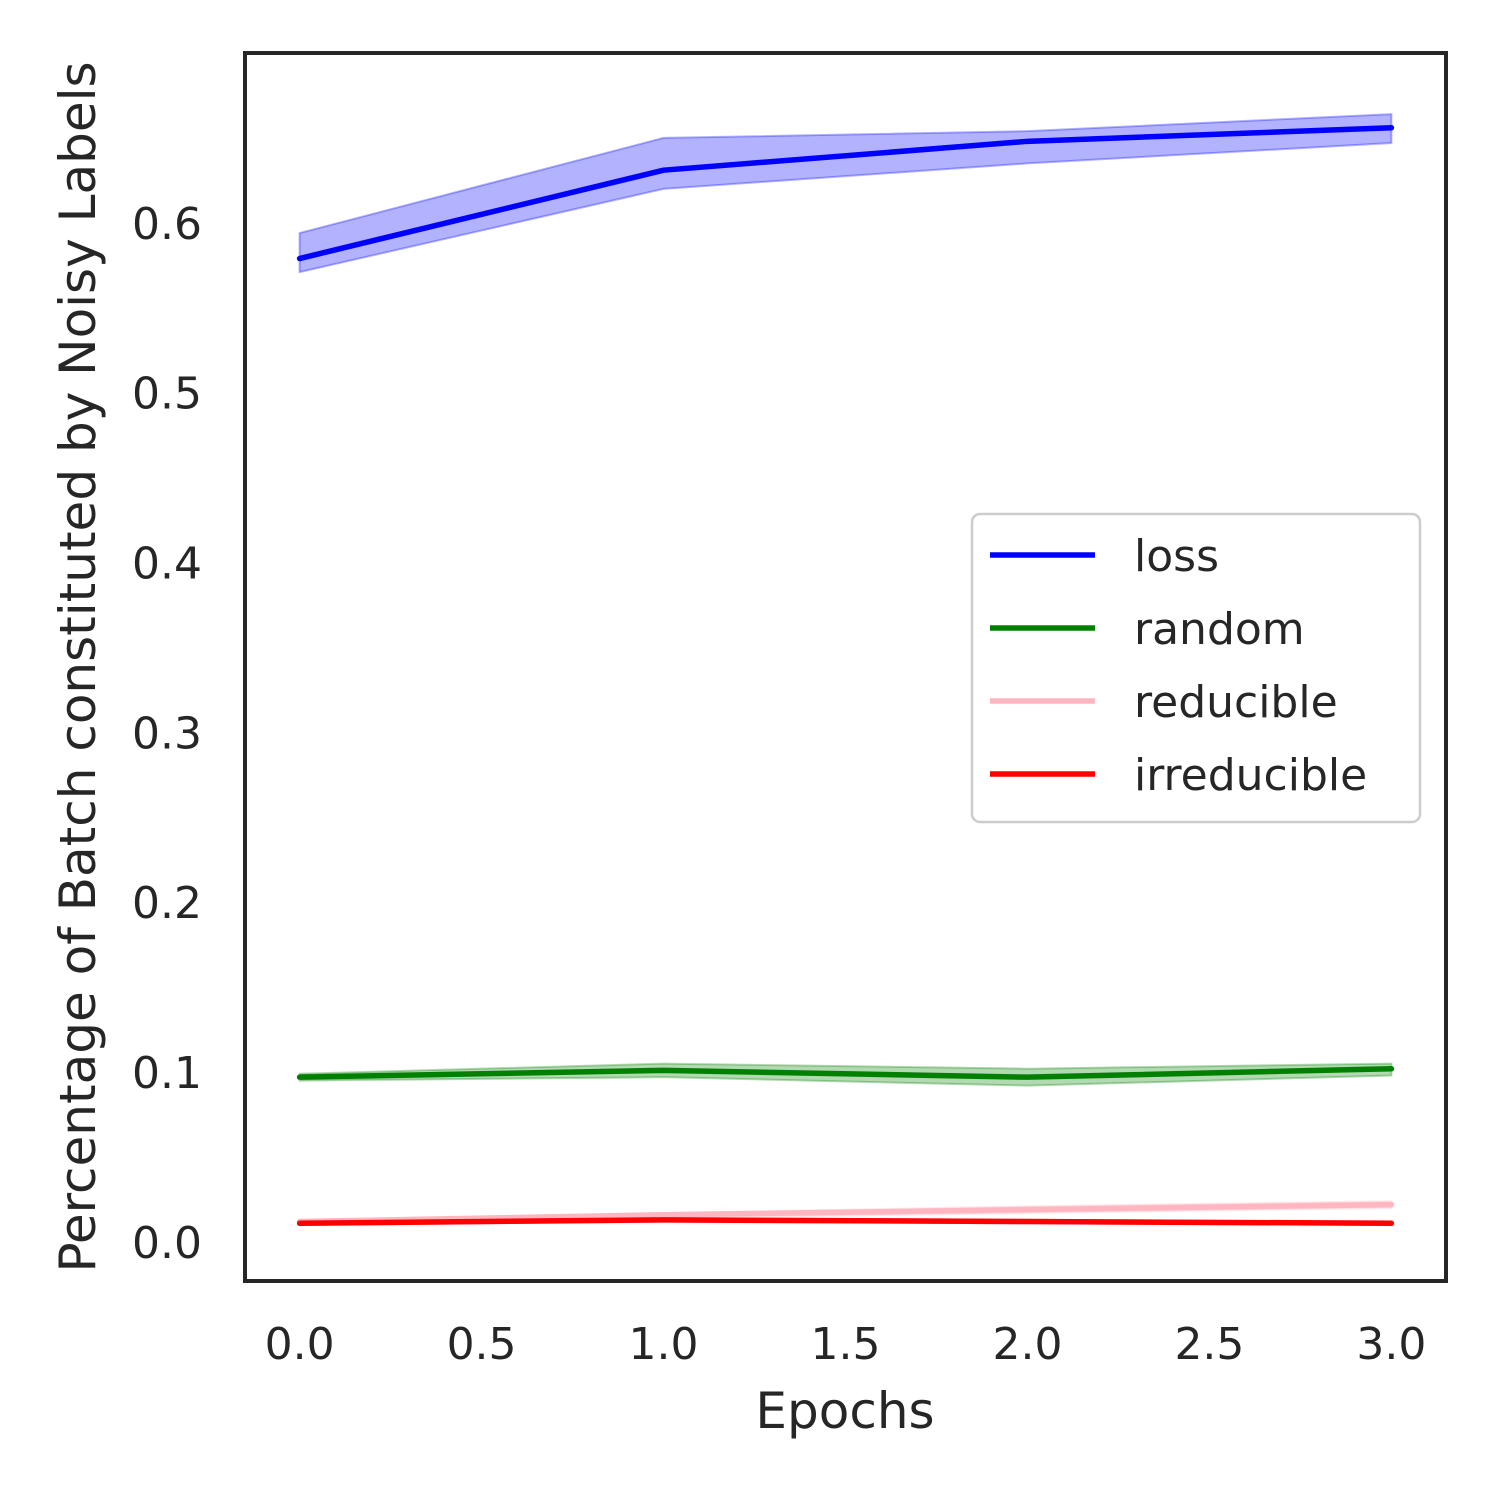  Describe the element at coordinates (845, 1213) in the screenshot. I see `line-reducible` at that location.